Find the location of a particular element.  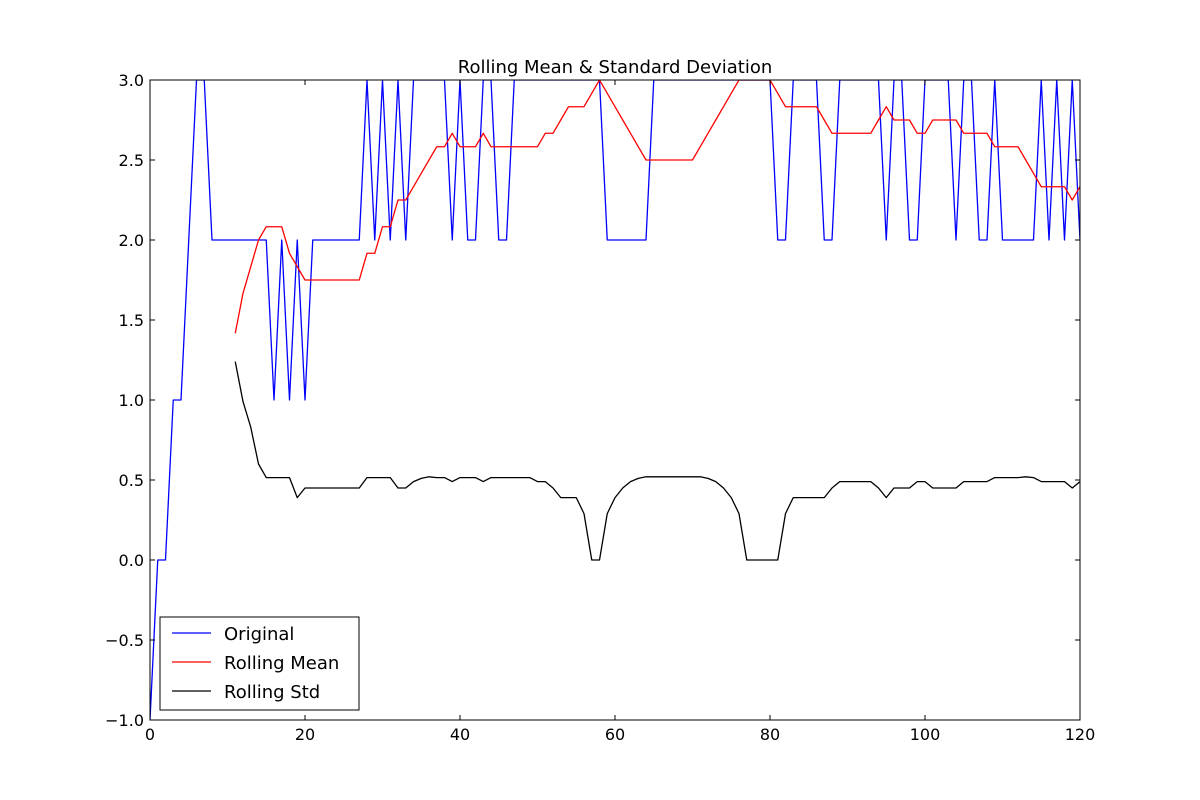

x-tick-label: 60 is located at coordinates (615, 734).